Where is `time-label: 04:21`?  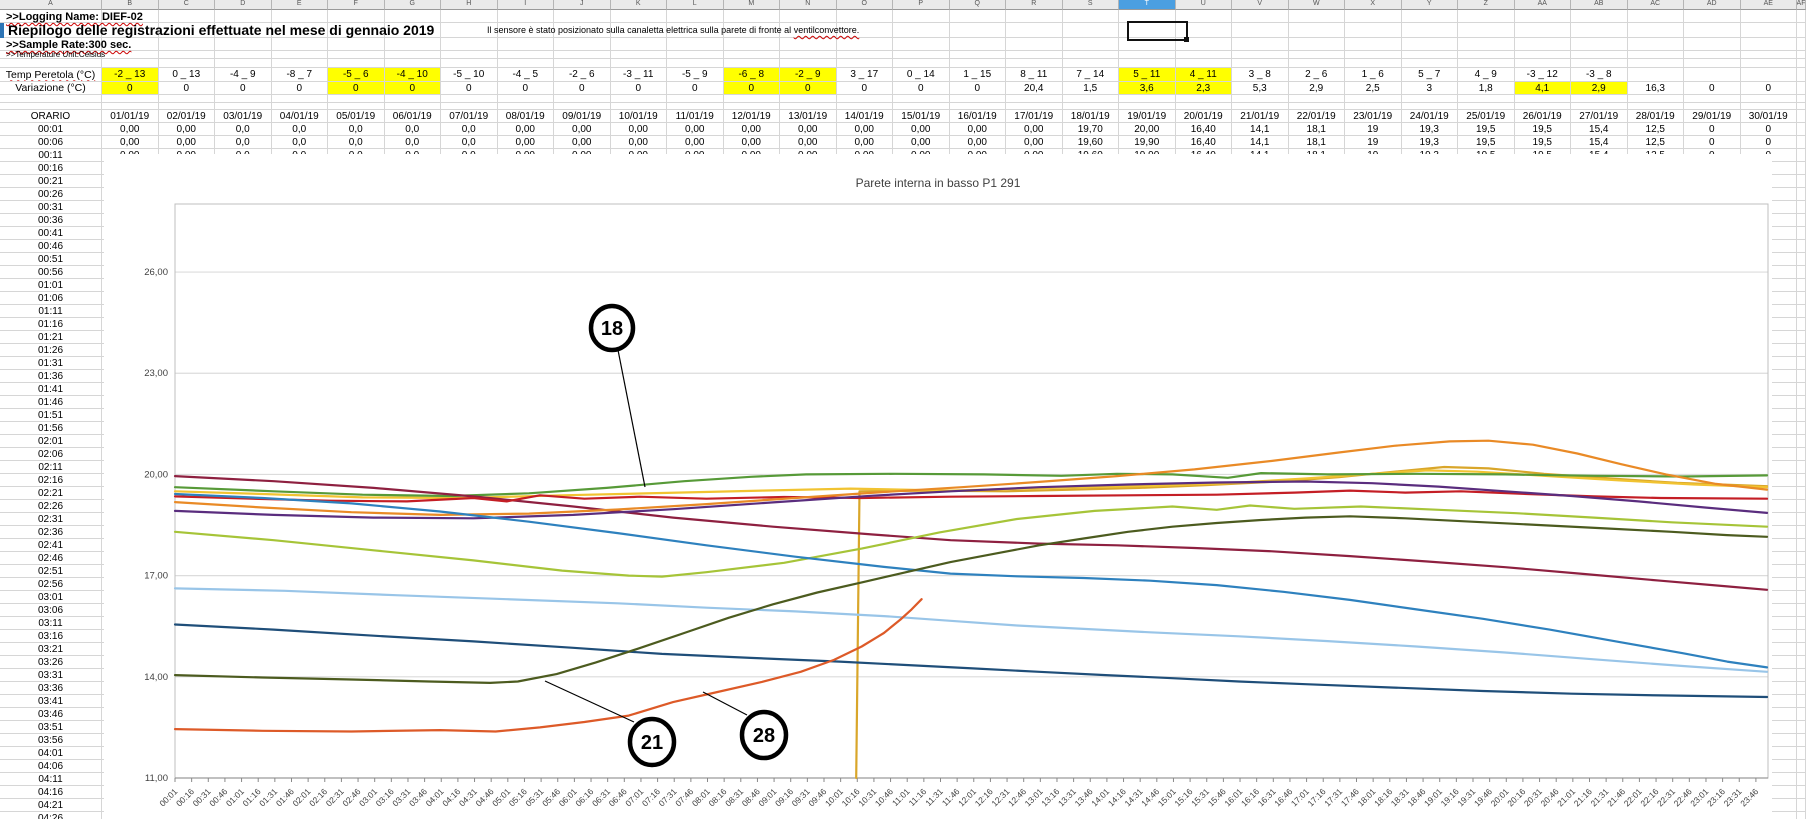
time-label: 04:21 is located at coordinates (51, 805).